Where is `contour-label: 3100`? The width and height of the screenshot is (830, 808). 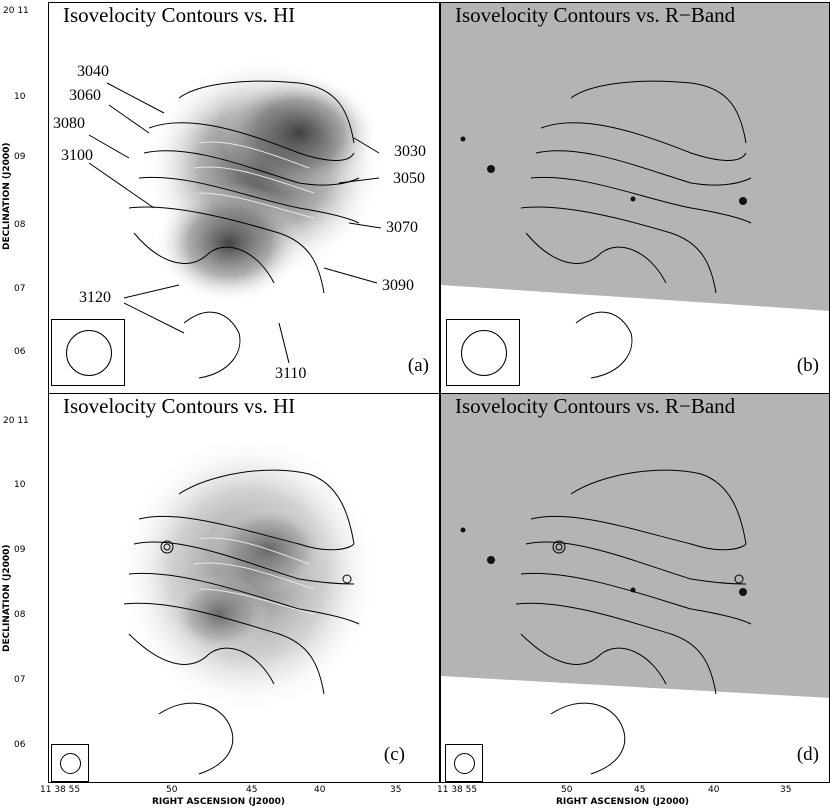 contour-label: 3100 is located at coordinates (77, 155).